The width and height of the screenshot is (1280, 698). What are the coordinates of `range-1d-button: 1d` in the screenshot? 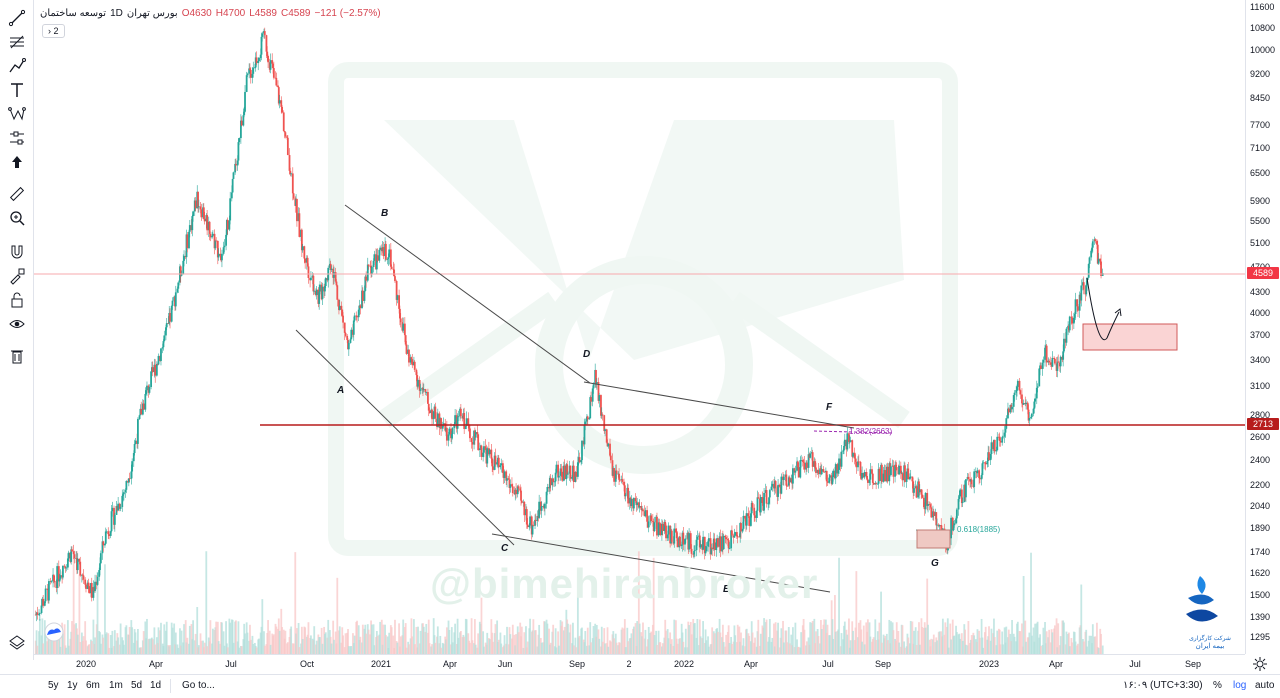 It's located at (156, 685).